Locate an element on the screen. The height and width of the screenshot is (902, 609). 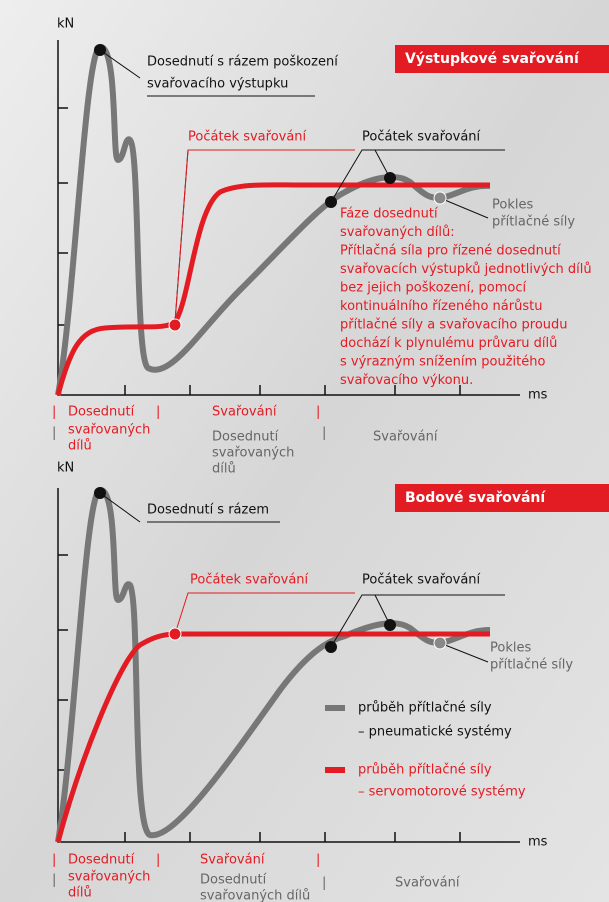
label: Dosednutí s rázem poškození is located at coordinates (242, 62).